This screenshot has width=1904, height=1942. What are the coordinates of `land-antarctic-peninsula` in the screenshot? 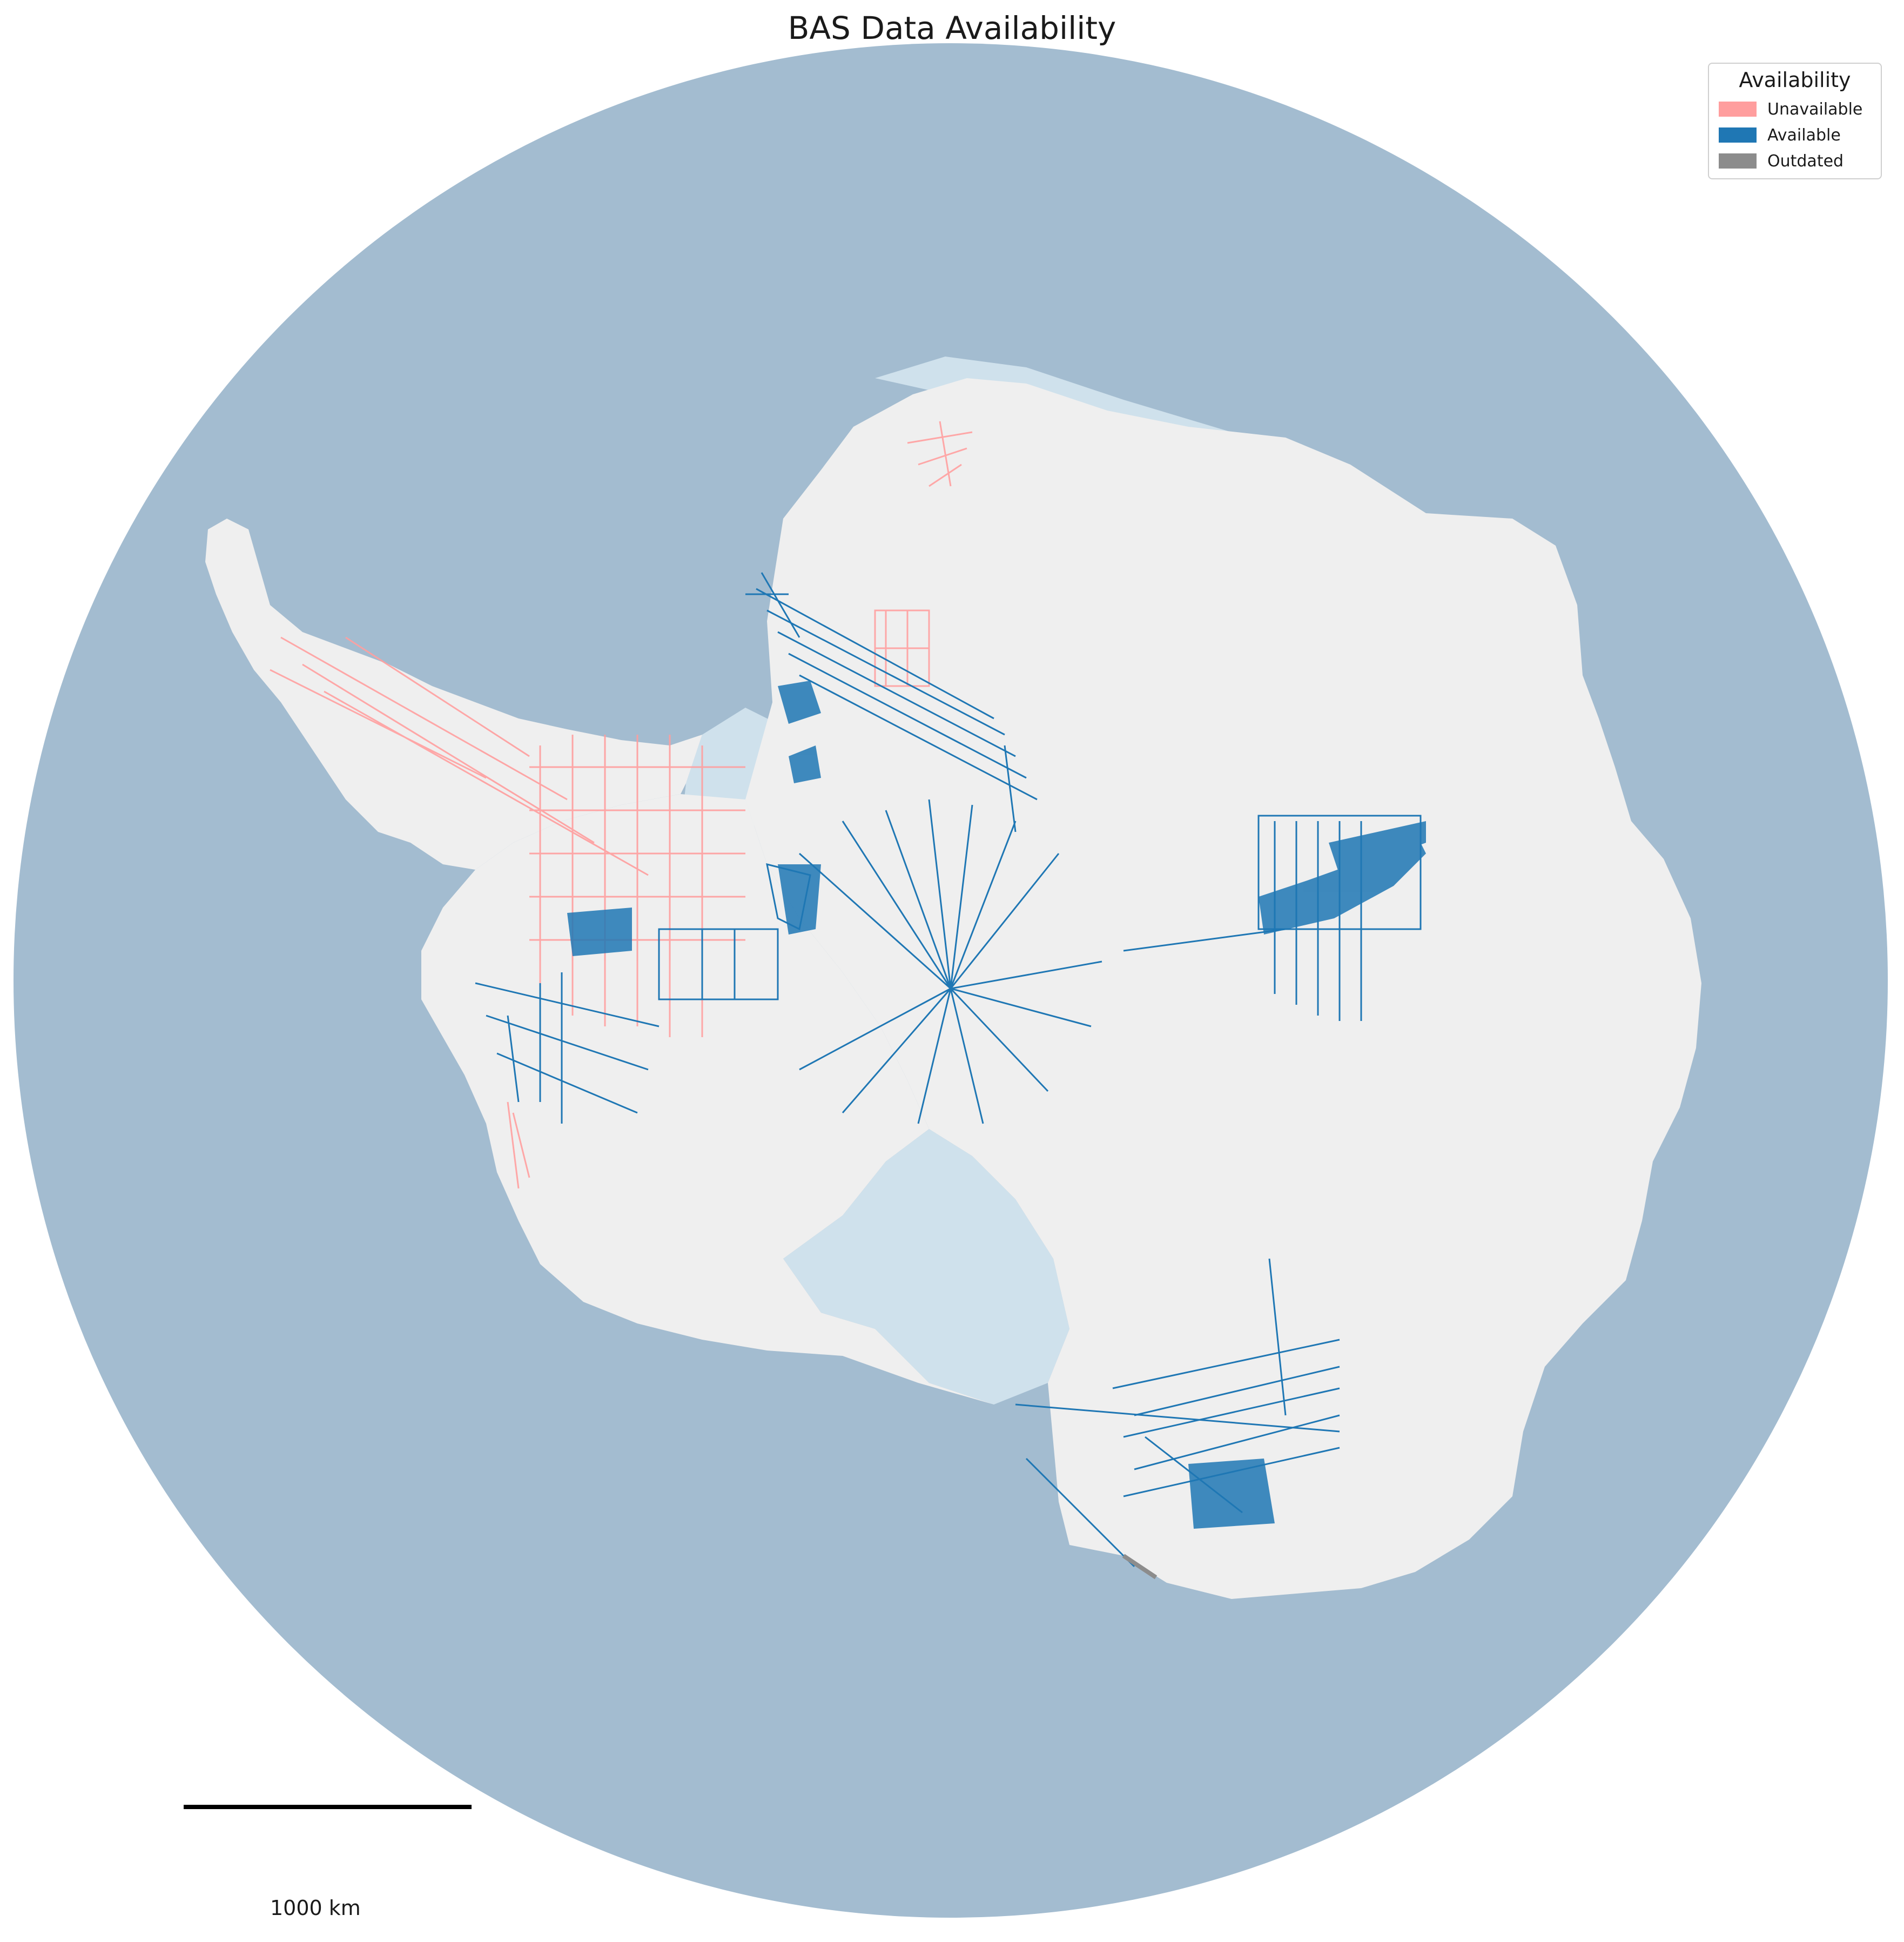 It's located at (454, 695).